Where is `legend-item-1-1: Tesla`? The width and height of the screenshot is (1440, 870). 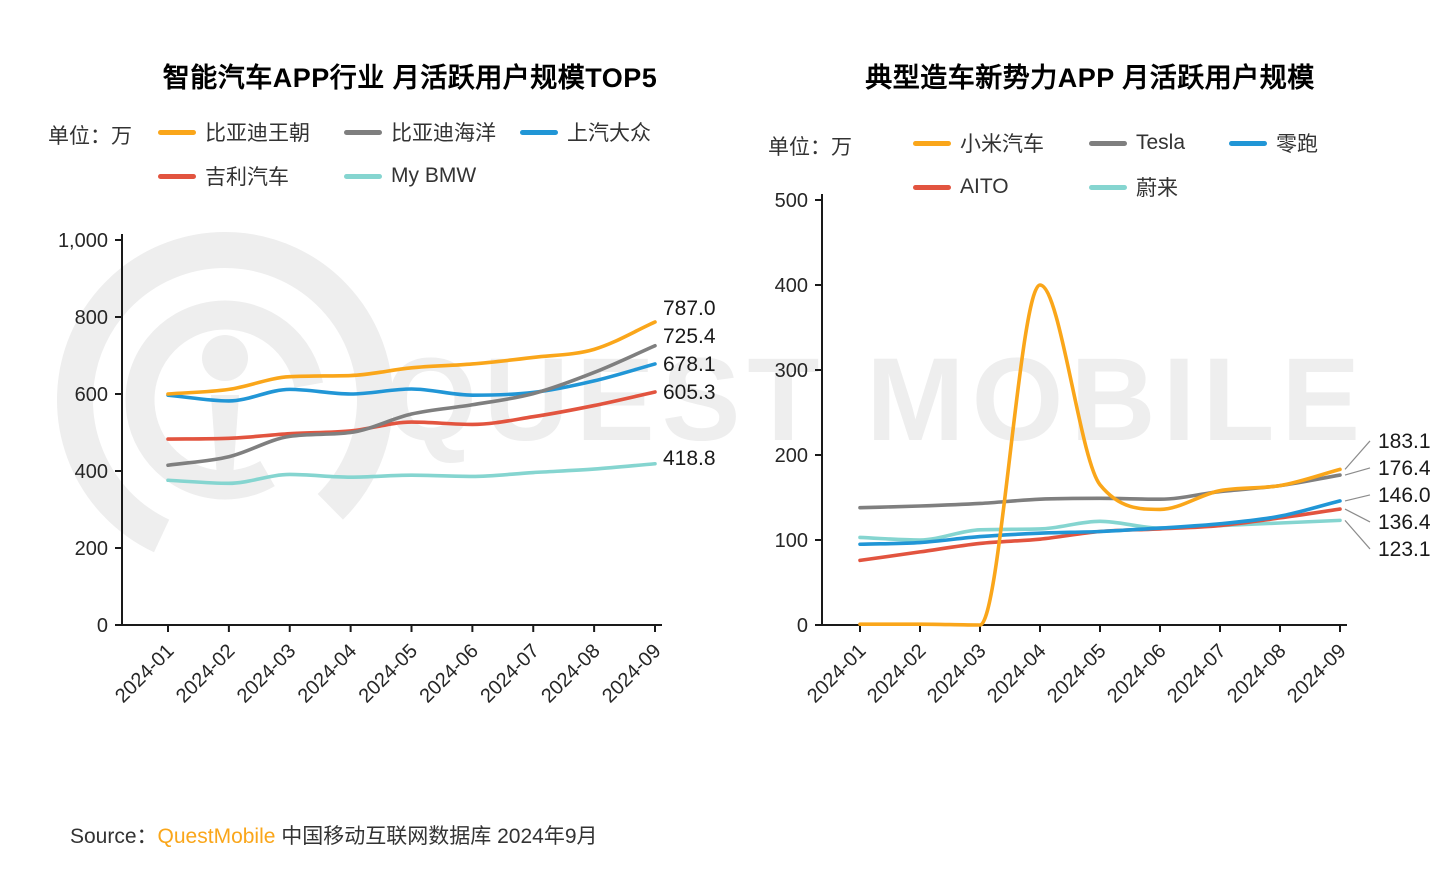 legend-item-1-1: Tesla is located at coordinates (1159, 143).